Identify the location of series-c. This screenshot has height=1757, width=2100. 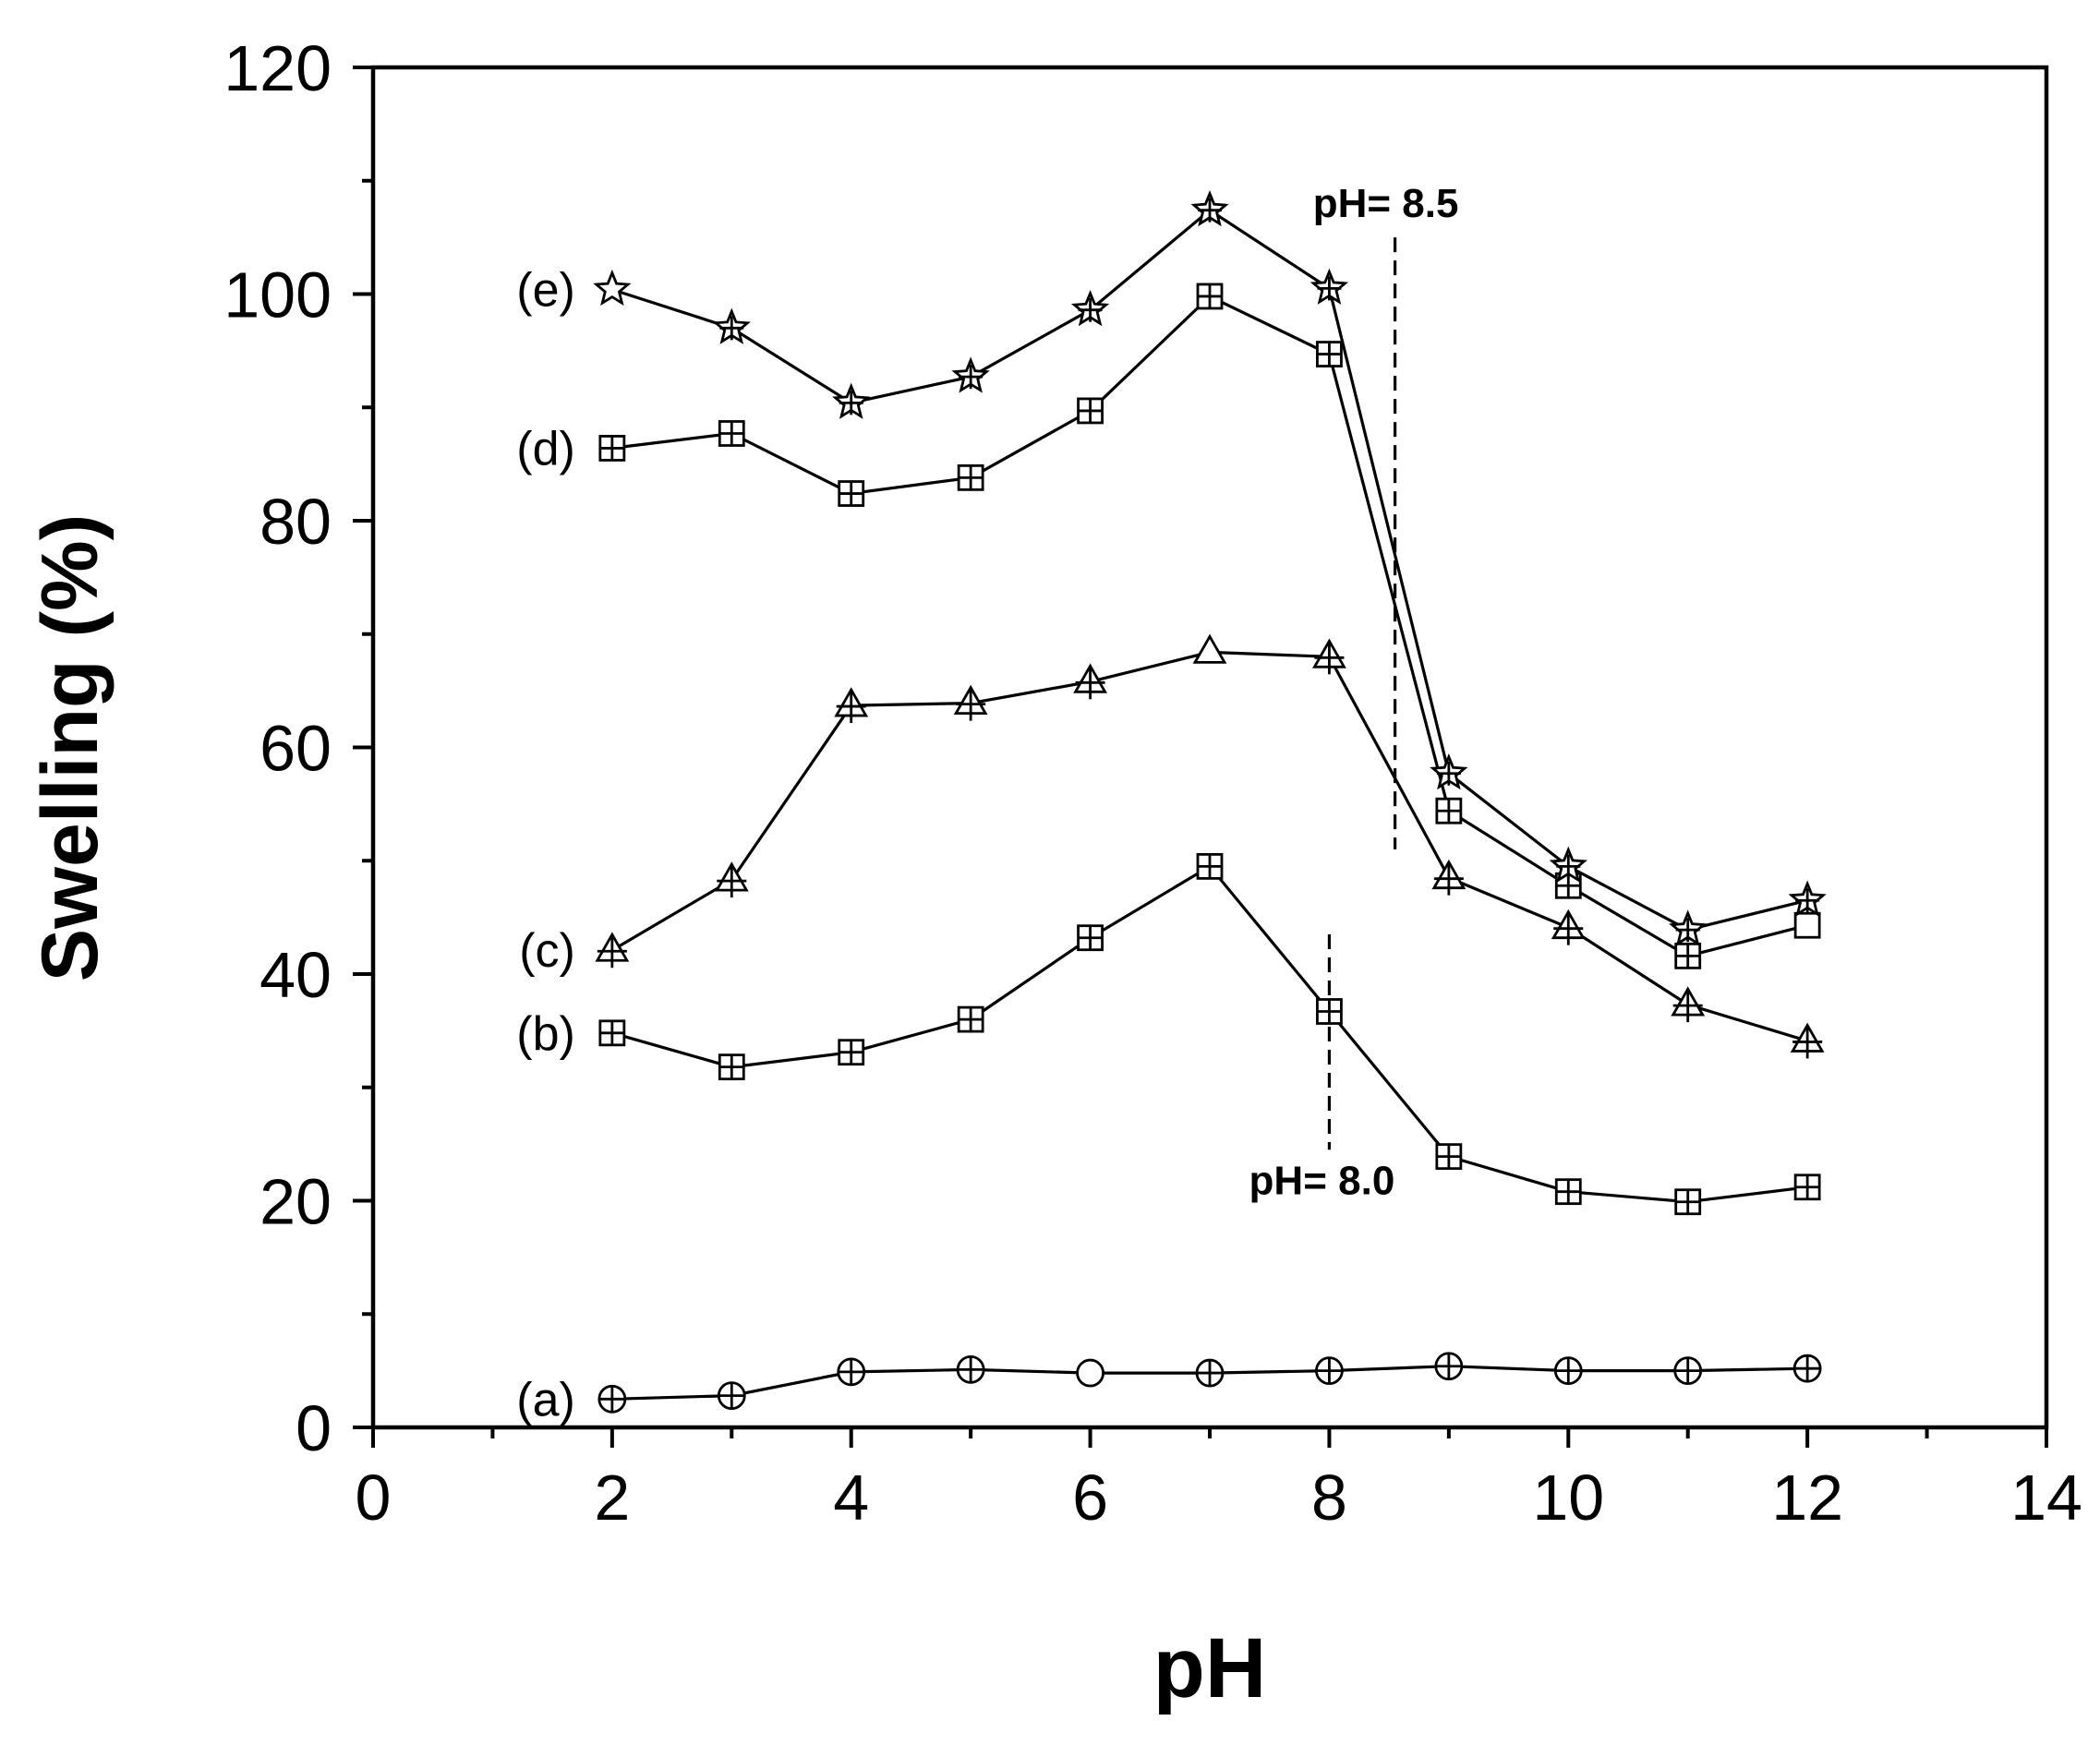
(1210, 846).